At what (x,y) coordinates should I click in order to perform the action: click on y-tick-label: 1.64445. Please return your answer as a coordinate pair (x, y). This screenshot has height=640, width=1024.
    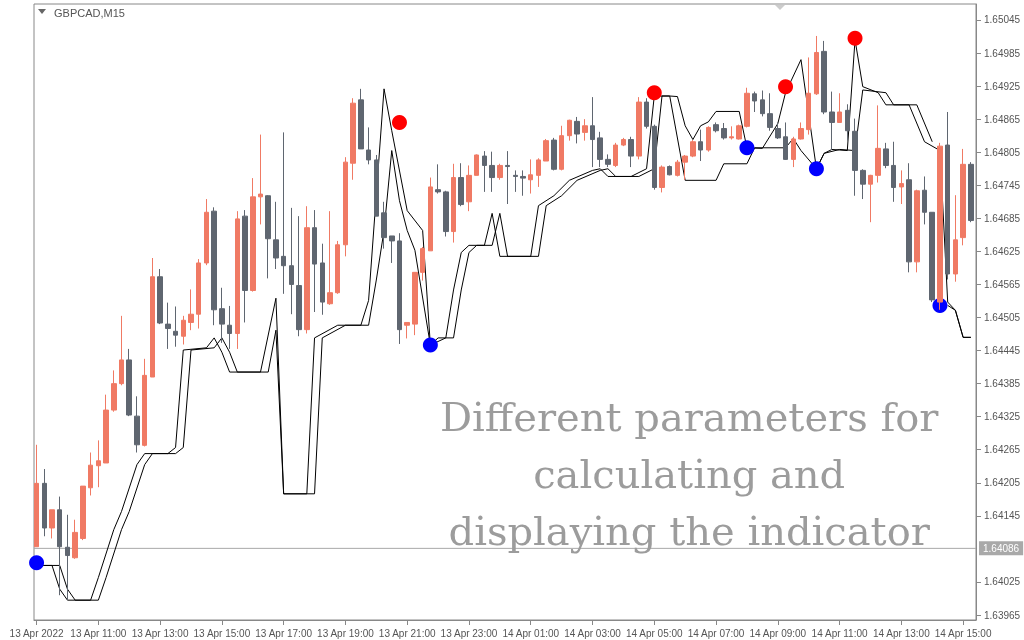
    Looking at the image, I should click on (1002, 351).